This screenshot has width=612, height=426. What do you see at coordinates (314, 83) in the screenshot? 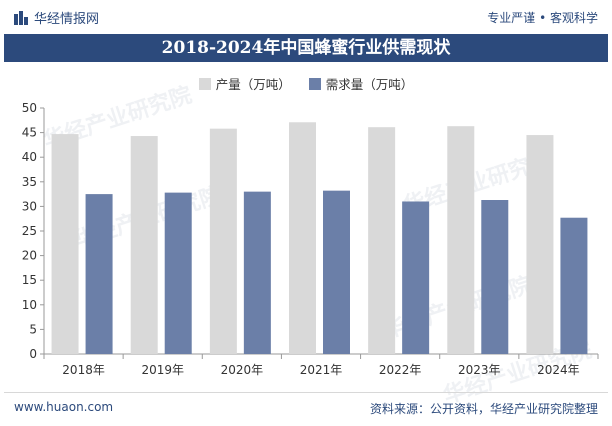
I see `legend-swatch-demand` at bounding box center [314, 83].